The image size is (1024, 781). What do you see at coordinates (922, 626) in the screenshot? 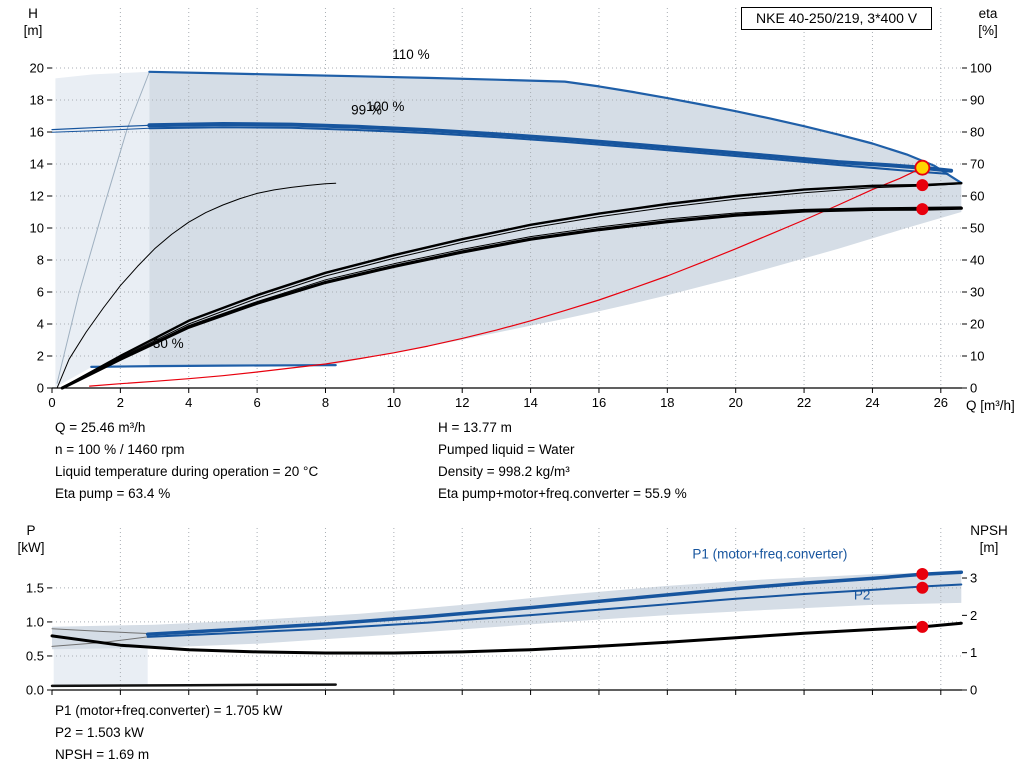
I see `npsh-point` at bounding box center [922, 626].